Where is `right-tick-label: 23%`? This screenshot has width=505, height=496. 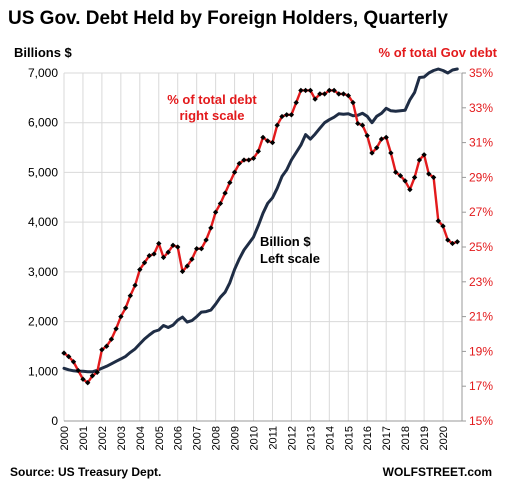
right-tick-label: 23% is located at coordinates (481, 282).